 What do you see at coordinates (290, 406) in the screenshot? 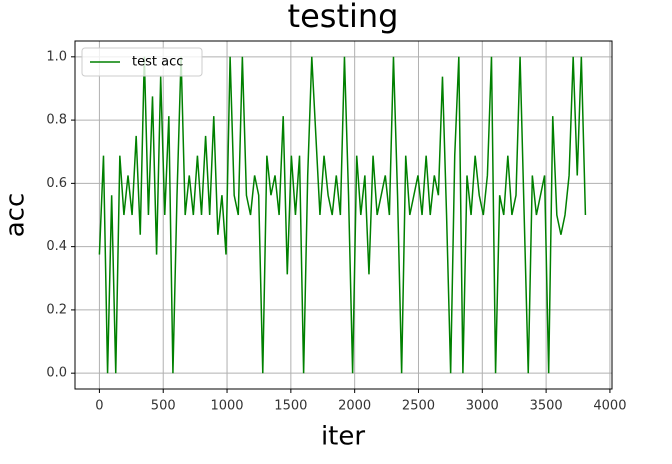
I see `x-tick-label: 1500` at bounding box center [290, 406].